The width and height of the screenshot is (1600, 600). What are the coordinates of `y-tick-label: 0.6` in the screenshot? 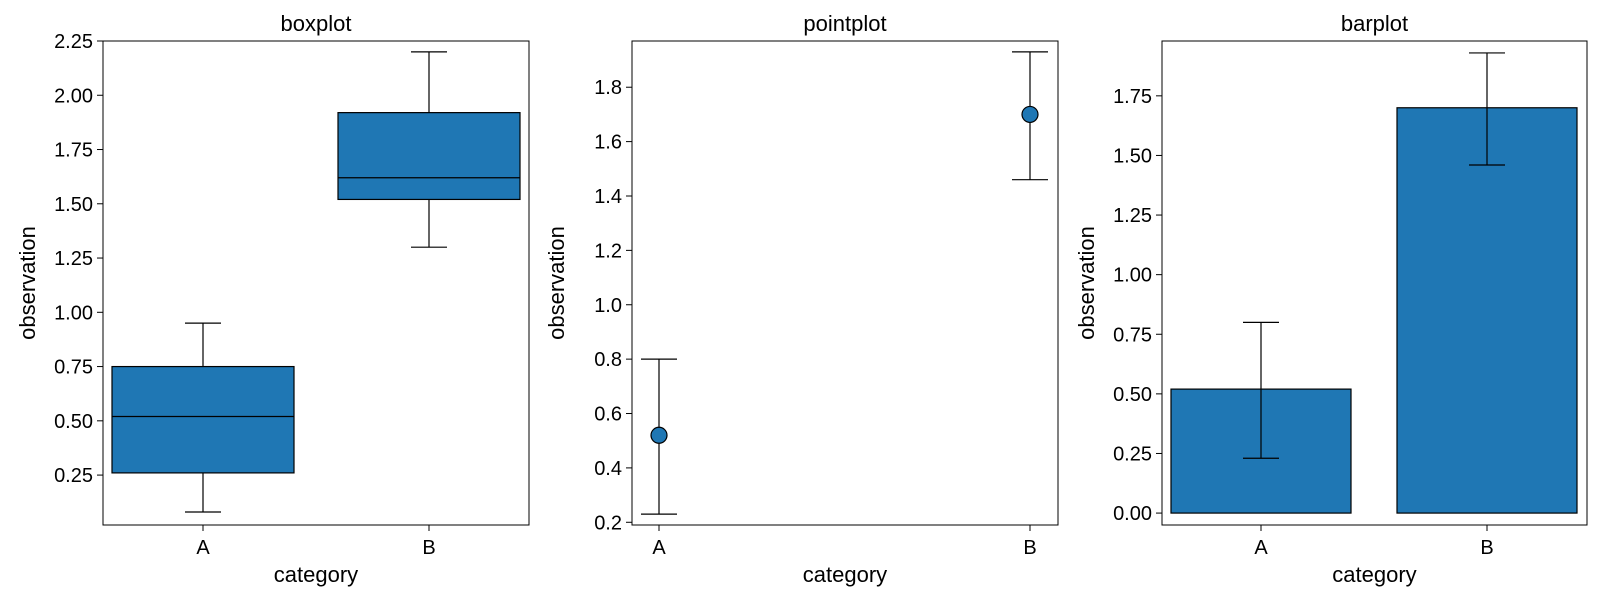 It's located at (608, 415).